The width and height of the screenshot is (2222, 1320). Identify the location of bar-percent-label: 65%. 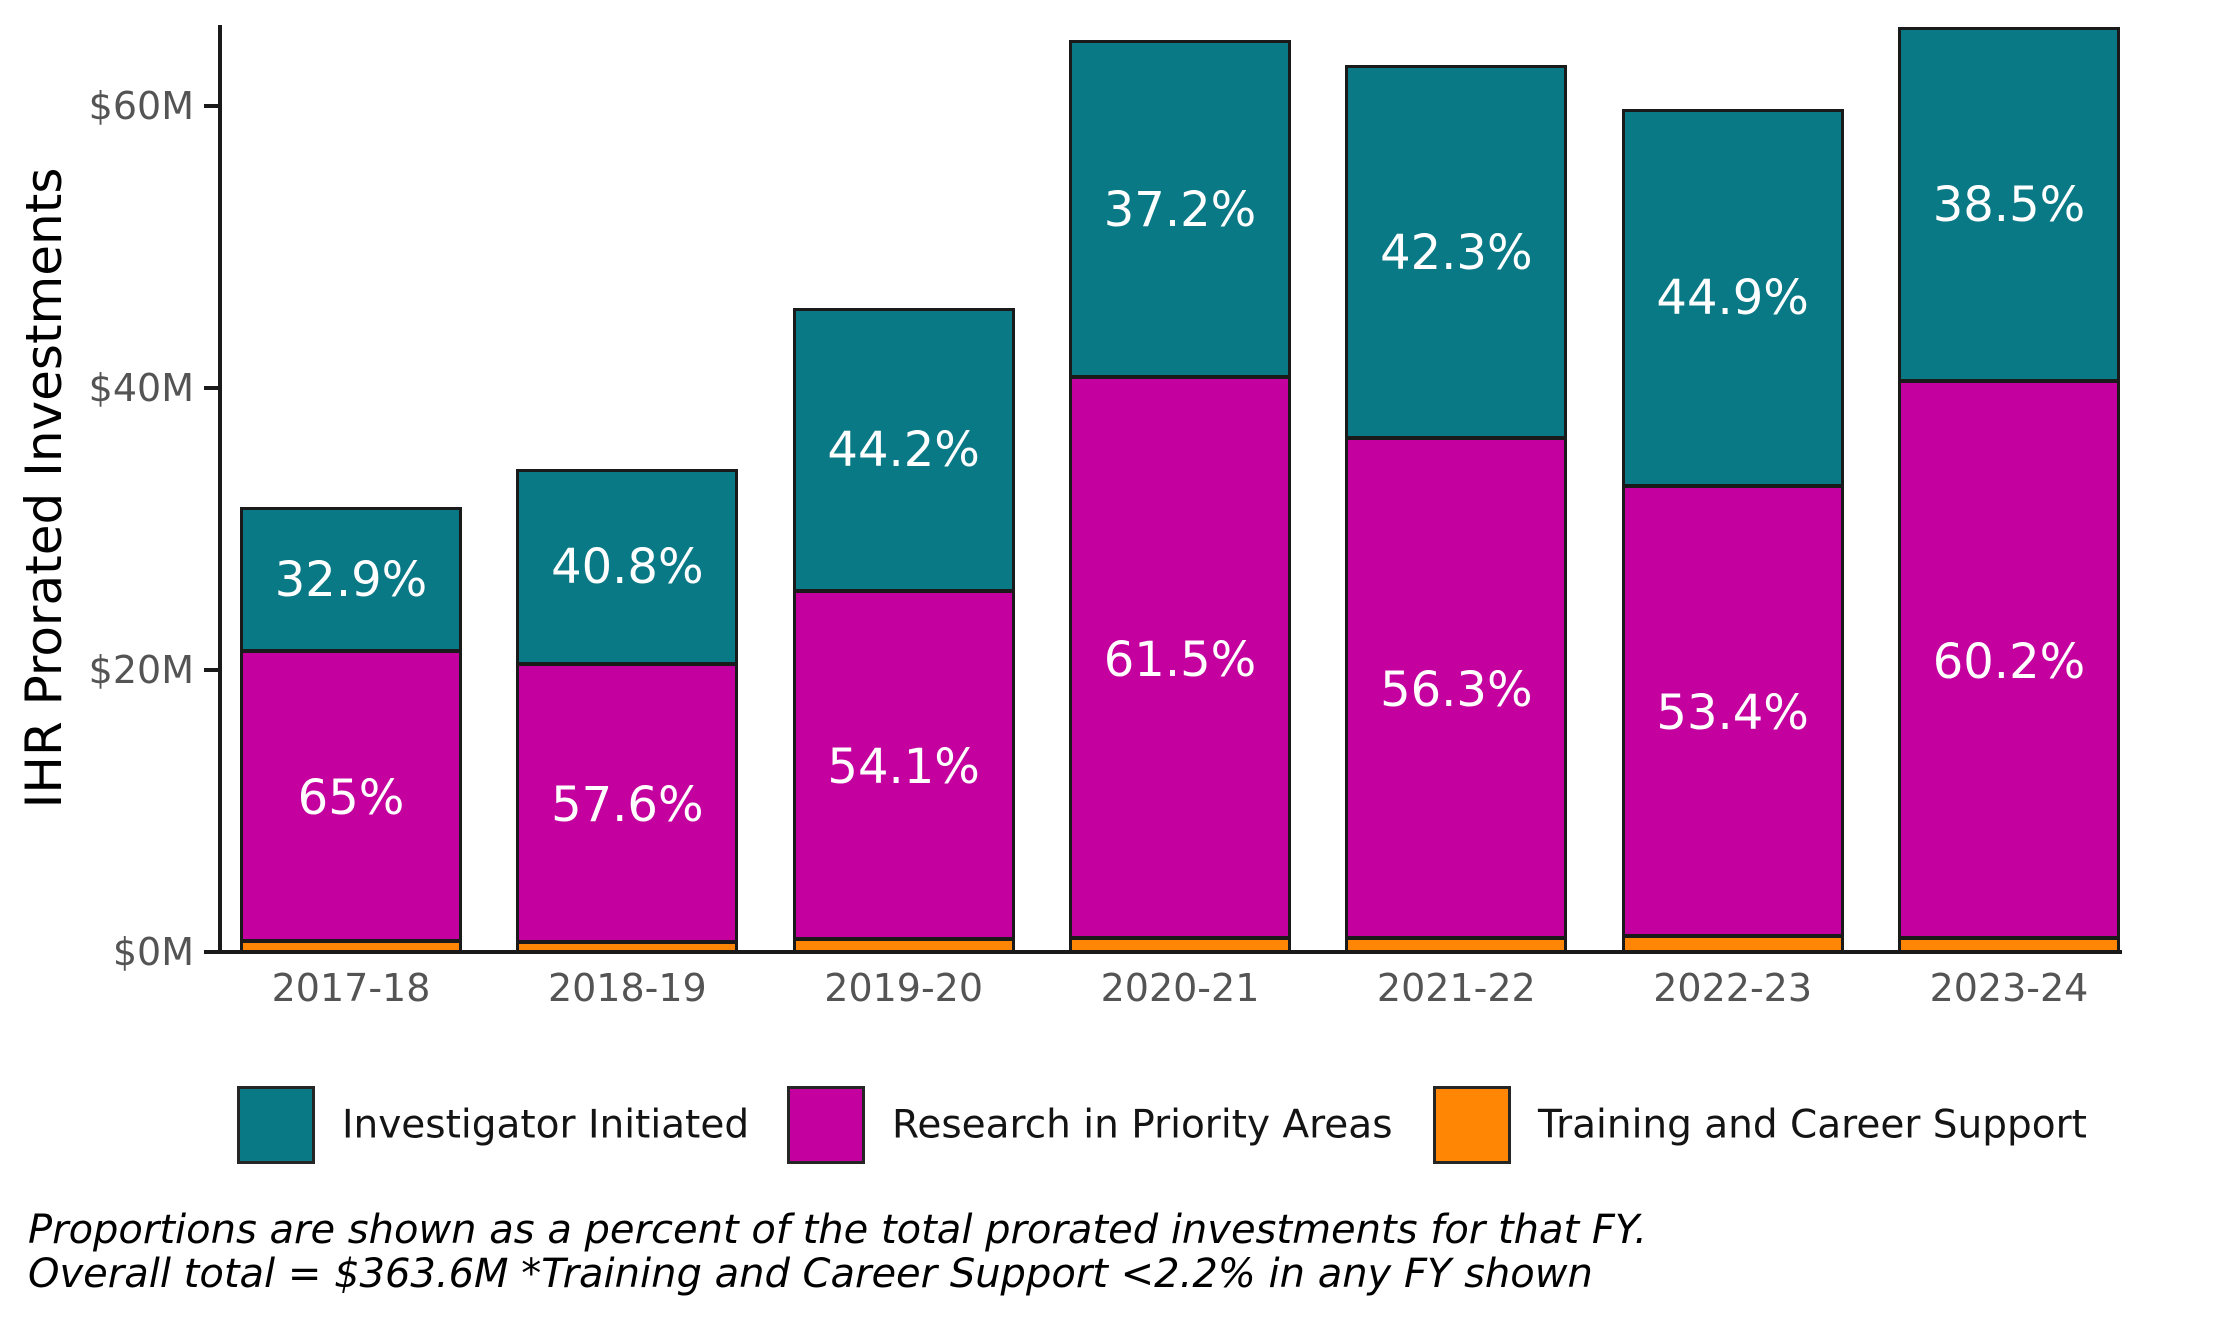
(351, 797).